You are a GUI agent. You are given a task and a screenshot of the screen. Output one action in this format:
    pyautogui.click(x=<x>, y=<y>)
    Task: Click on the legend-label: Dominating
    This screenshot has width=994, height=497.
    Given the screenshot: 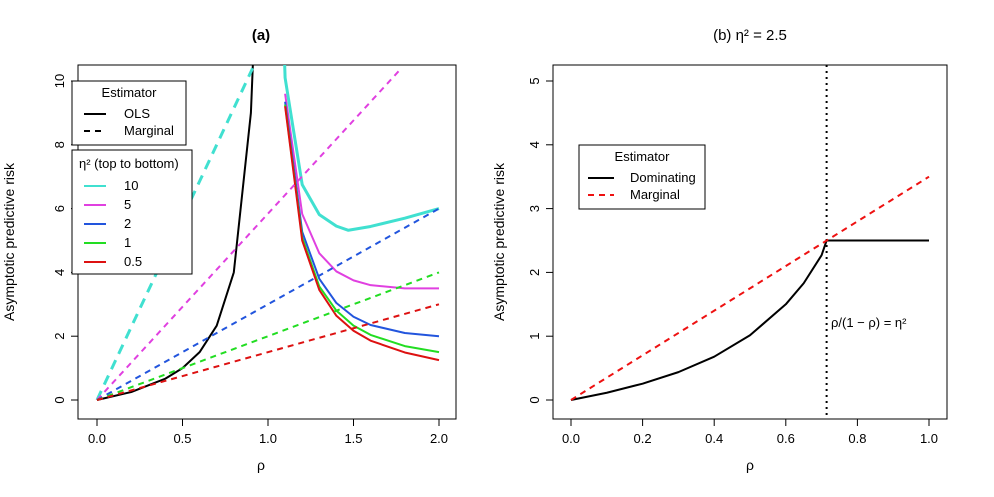 What is the action you would take?
    pyautogui.click(x=663, y=177)
    